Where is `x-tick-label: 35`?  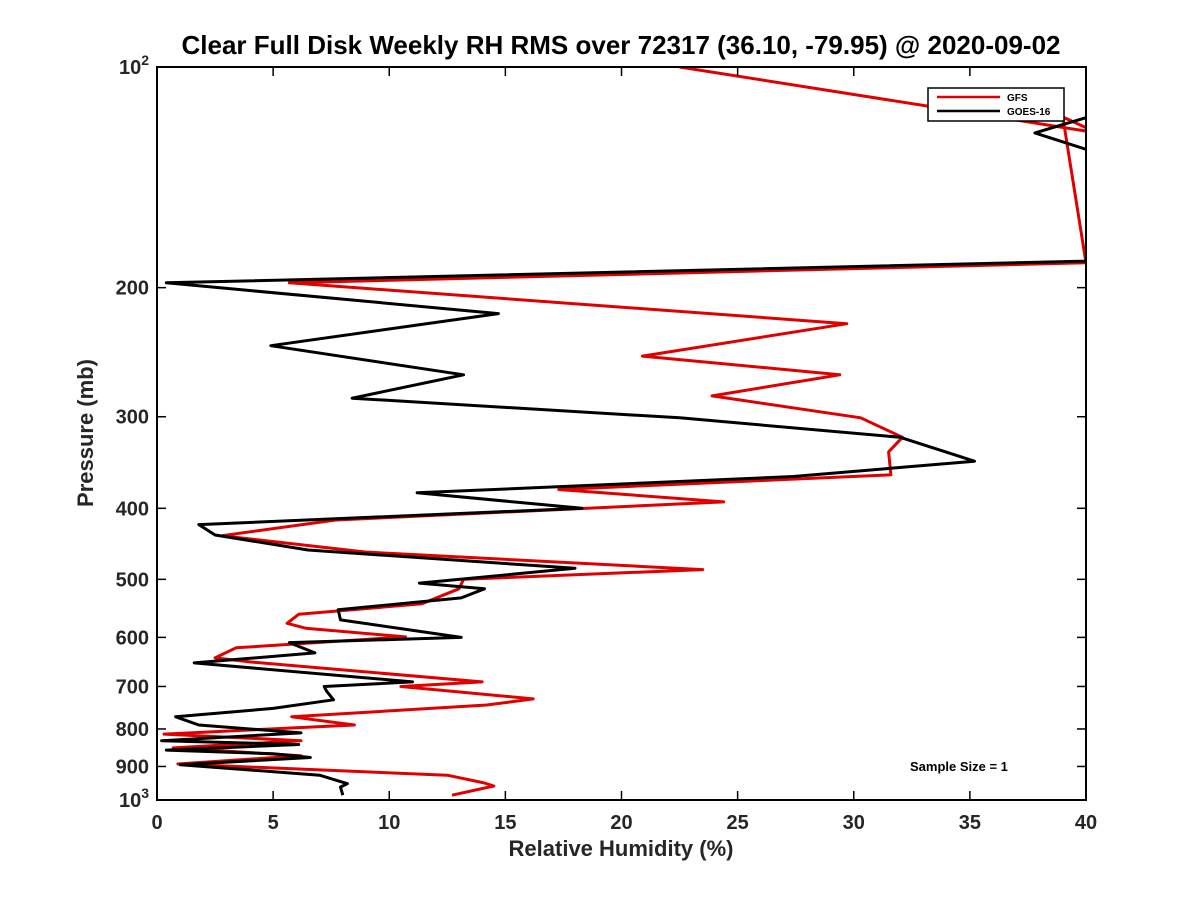 x-tick-label: 35 is located at coordinates (970, 823).